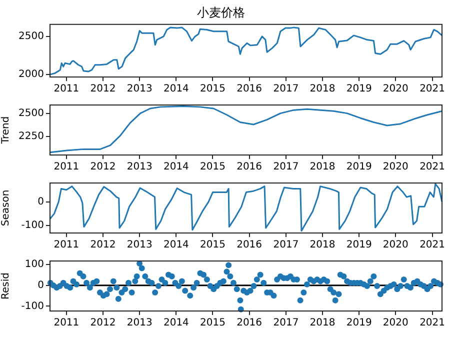  Describe the element at coordinates (6, 130) in the screenshot. I see `y-axis-title: Trend` at that location.